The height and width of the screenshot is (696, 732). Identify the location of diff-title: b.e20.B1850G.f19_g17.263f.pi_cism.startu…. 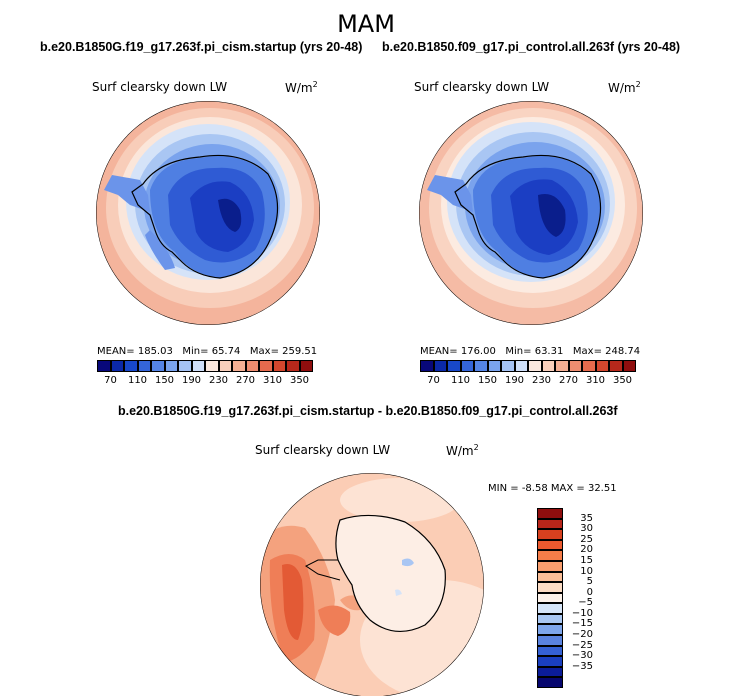
(368, 411).